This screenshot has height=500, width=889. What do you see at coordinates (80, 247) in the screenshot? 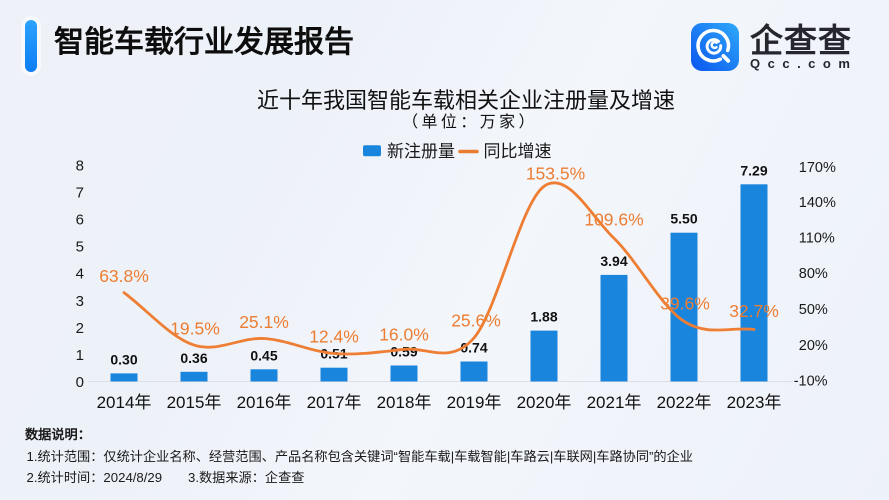
I see `svg-text: 5` at bounding box center [80, 247].